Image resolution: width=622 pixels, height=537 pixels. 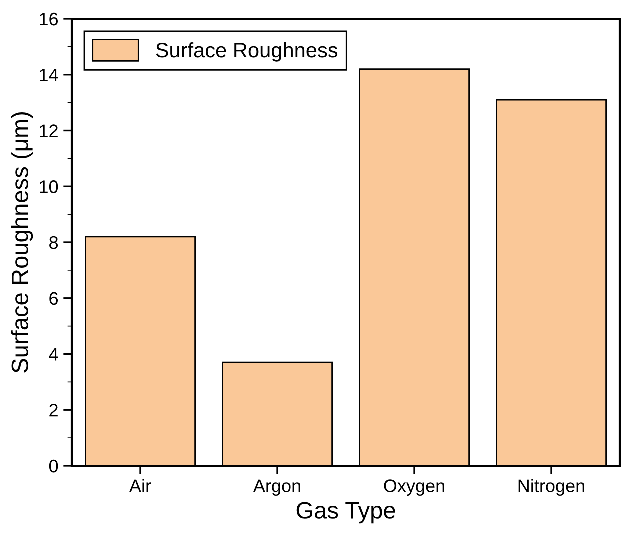 I want to click on x-tick-label: Oxygen, so click(x=414, y=488).